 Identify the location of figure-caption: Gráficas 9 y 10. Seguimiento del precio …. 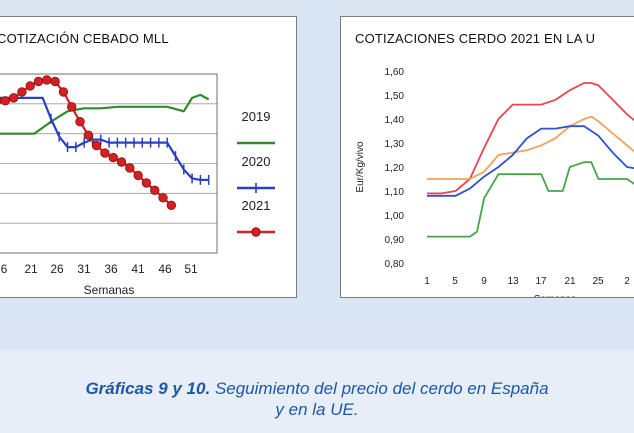
(317, 399).